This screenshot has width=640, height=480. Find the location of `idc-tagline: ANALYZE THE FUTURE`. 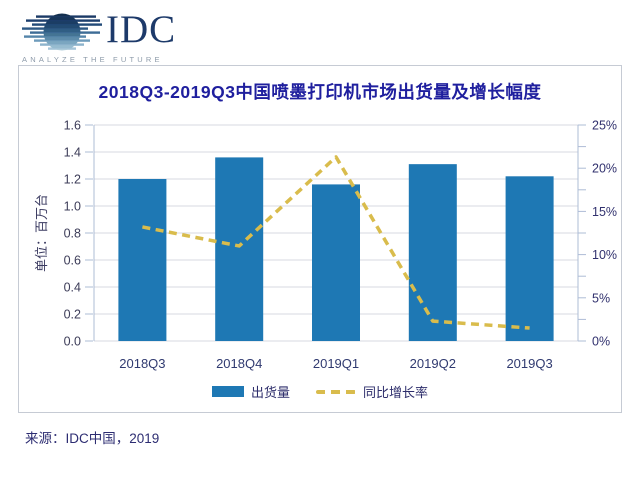

idc-tagline: ANALYZE THE FUTURE is located at coordinates (92, 59).